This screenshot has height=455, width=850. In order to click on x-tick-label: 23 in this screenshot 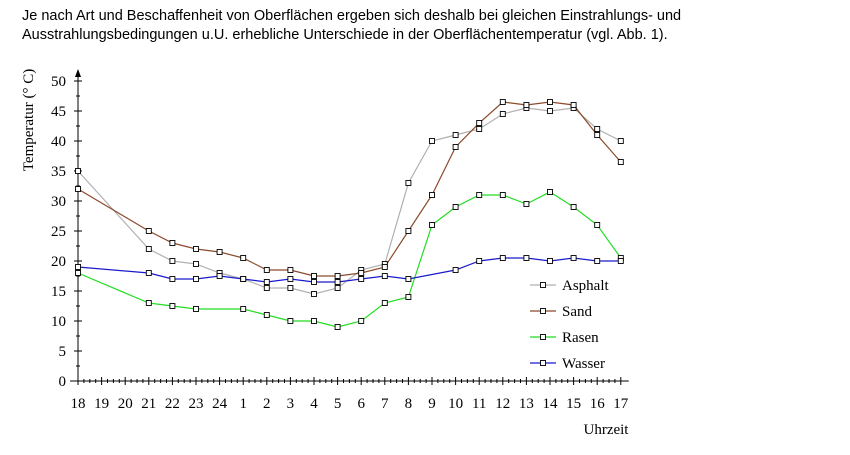, I will do `click(196, 404)`.